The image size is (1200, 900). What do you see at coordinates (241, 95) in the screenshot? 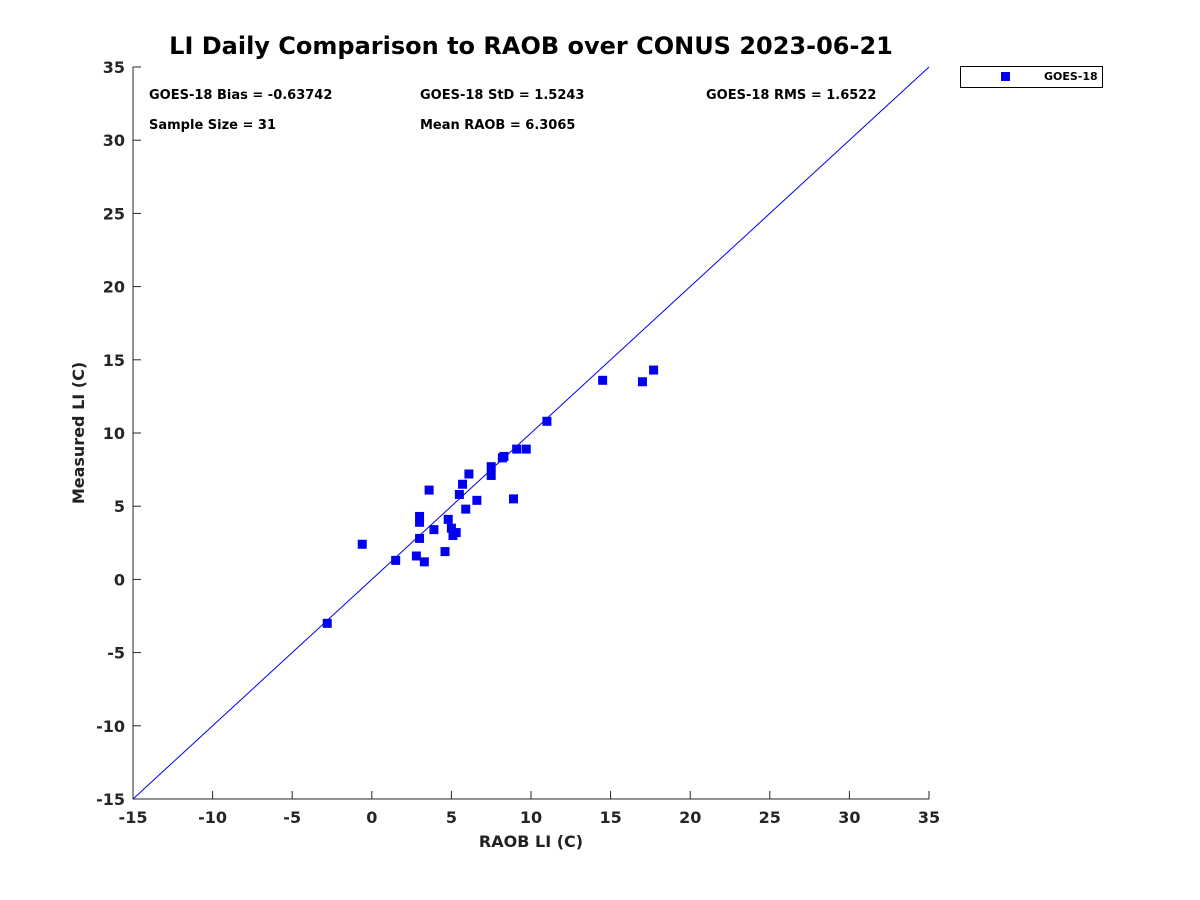
I see `bias-stat: GOES-18 Bias = -0.63742` at bounding box center [241, 95].